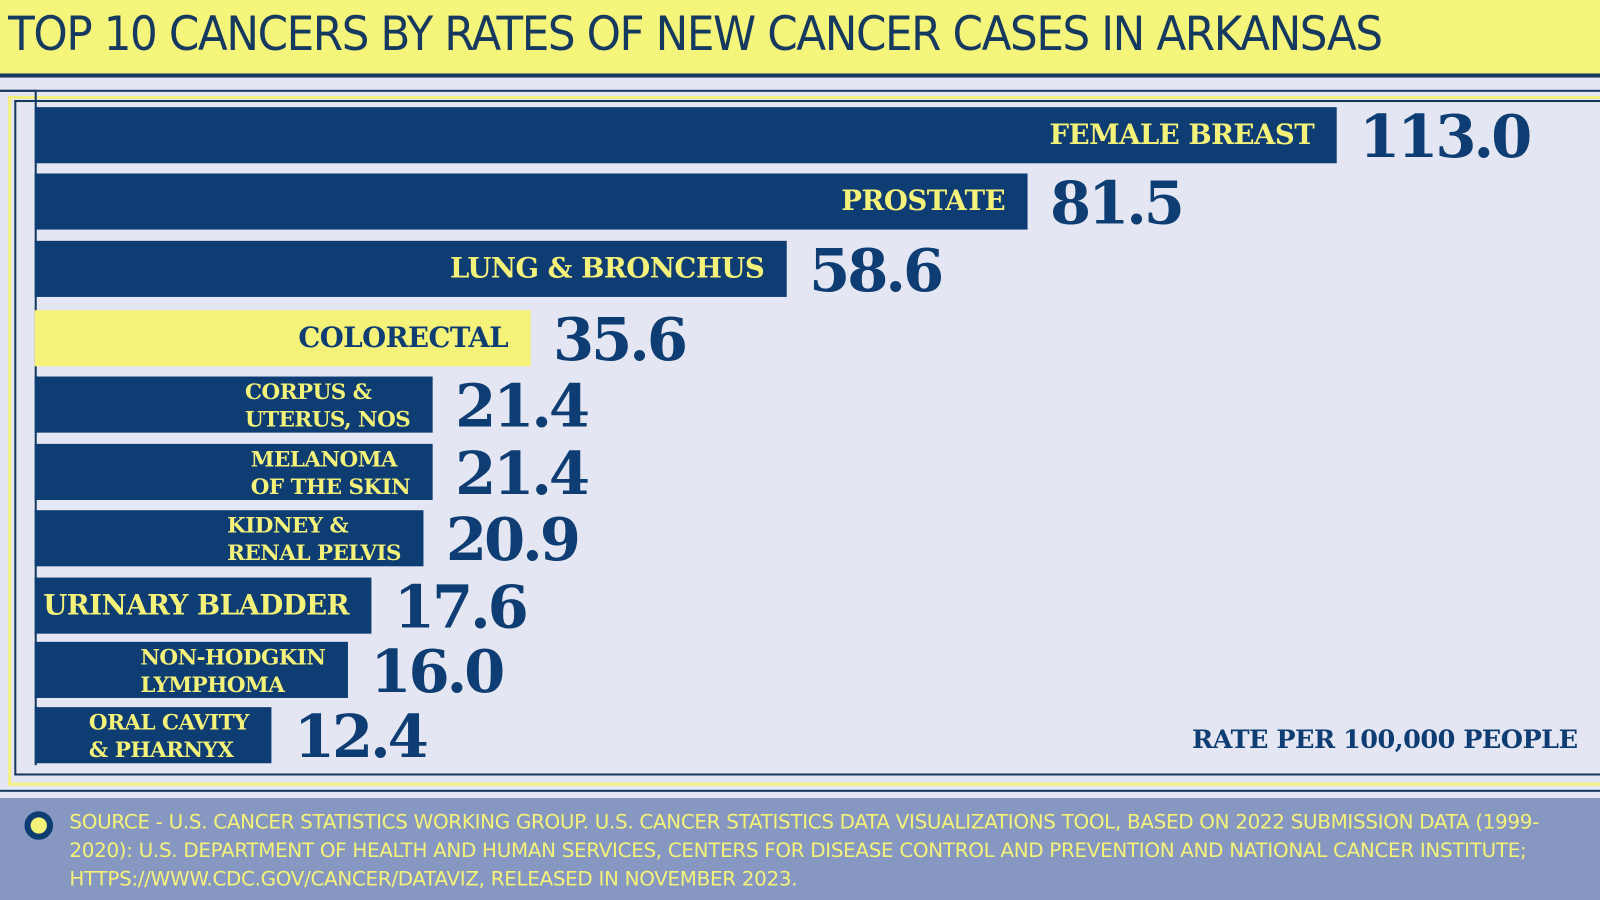 This screenshot has height=900, width=1600. What do you see at coordinates (876, 270) in the screenshot?
I see `value-label: 58.6` at bounding box center [876, 270].